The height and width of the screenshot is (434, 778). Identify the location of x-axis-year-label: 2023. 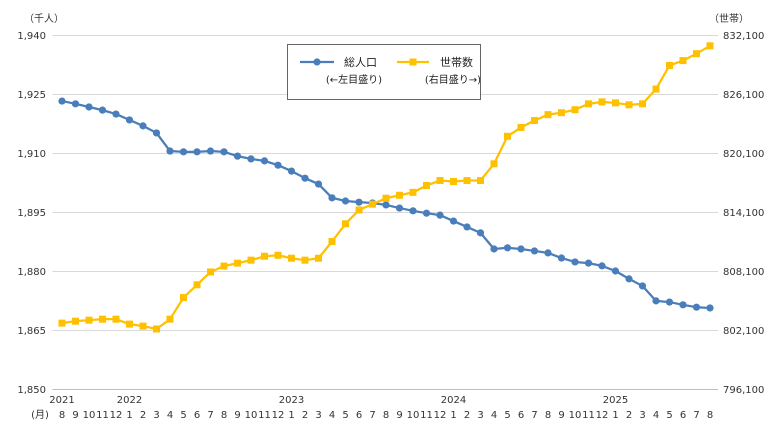
(291, 400).